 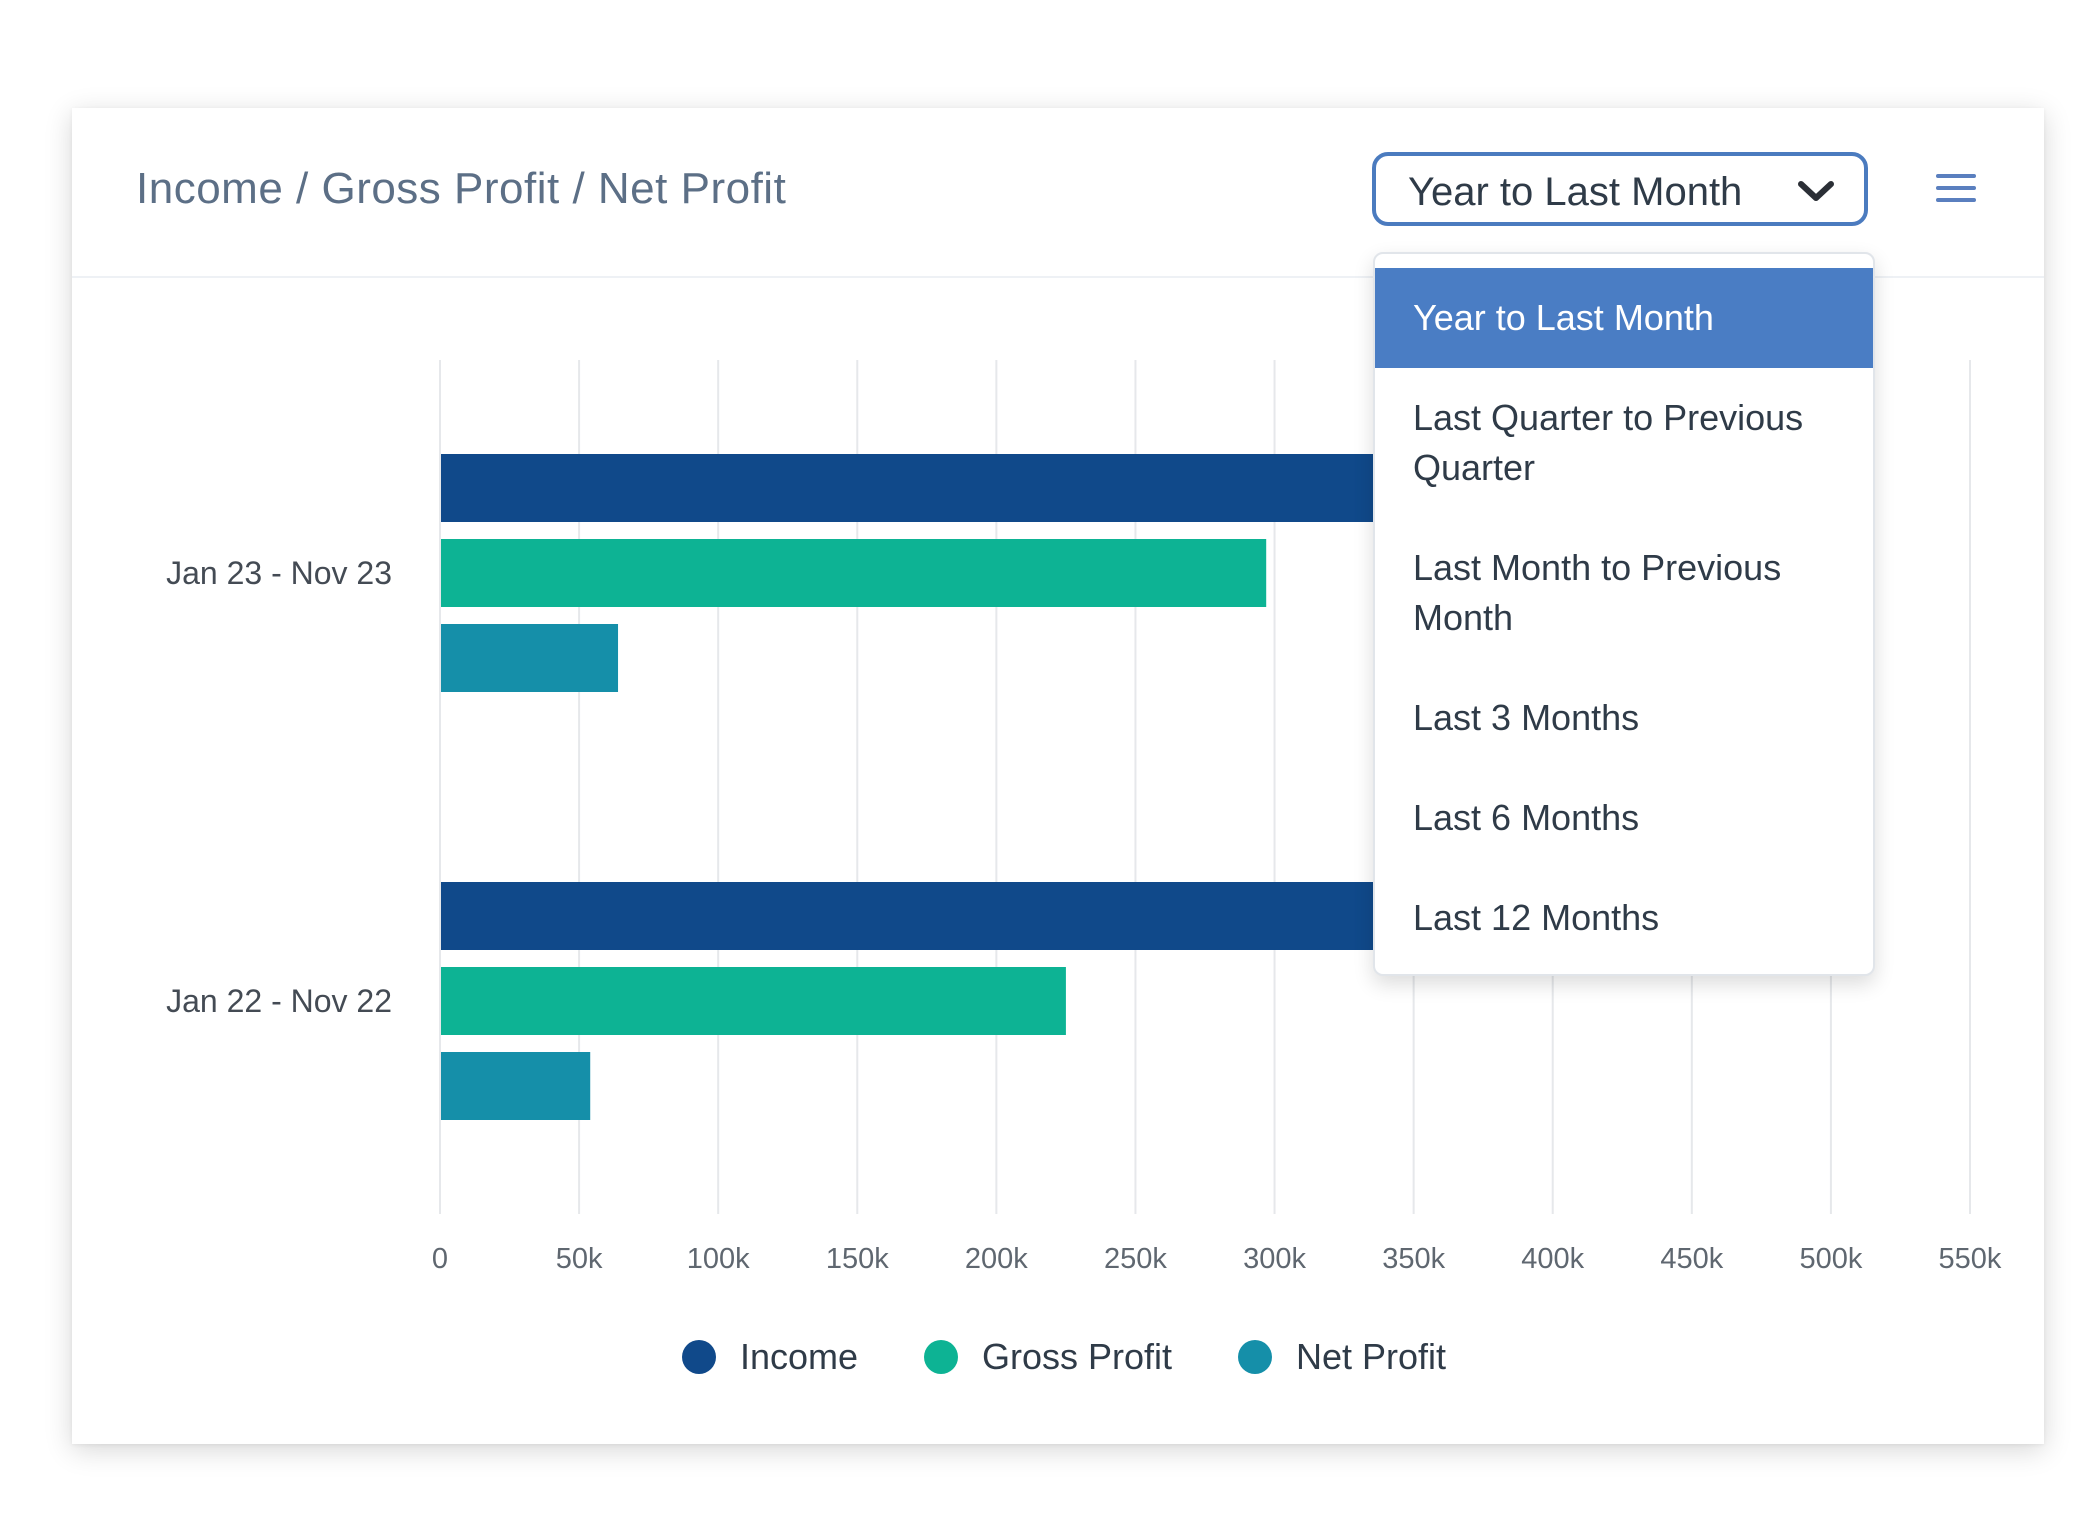 What do you see at coordinates (1816, 191) in the screenshot?
I see `chevron-down-icon` at bounding box center [1816, 191].